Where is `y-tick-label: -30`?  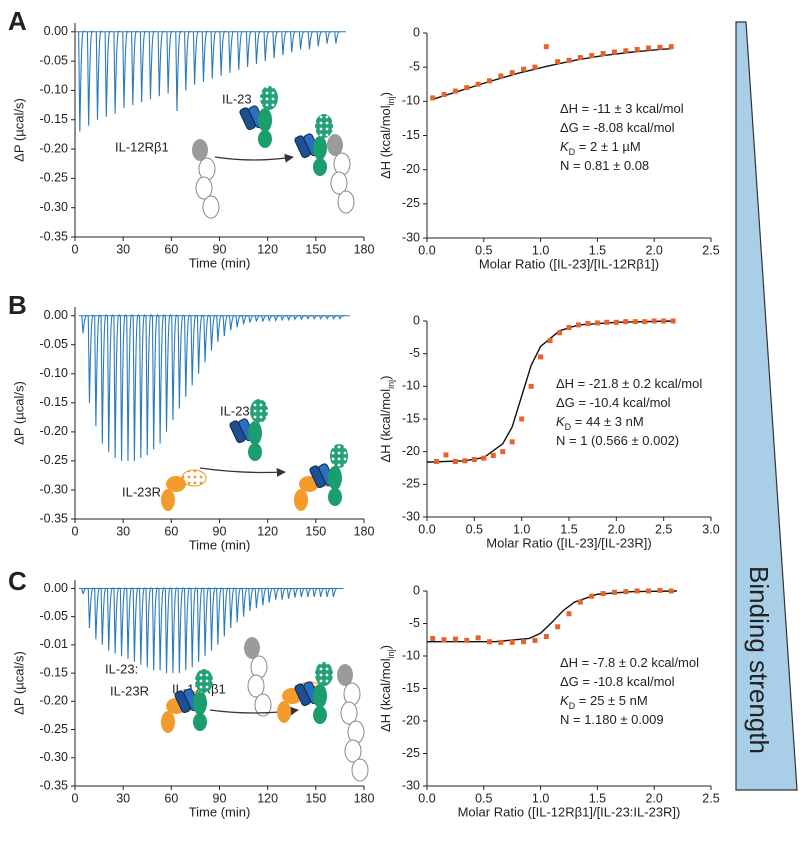
y-tick-label: -30 is located at coordinates (411, 237).